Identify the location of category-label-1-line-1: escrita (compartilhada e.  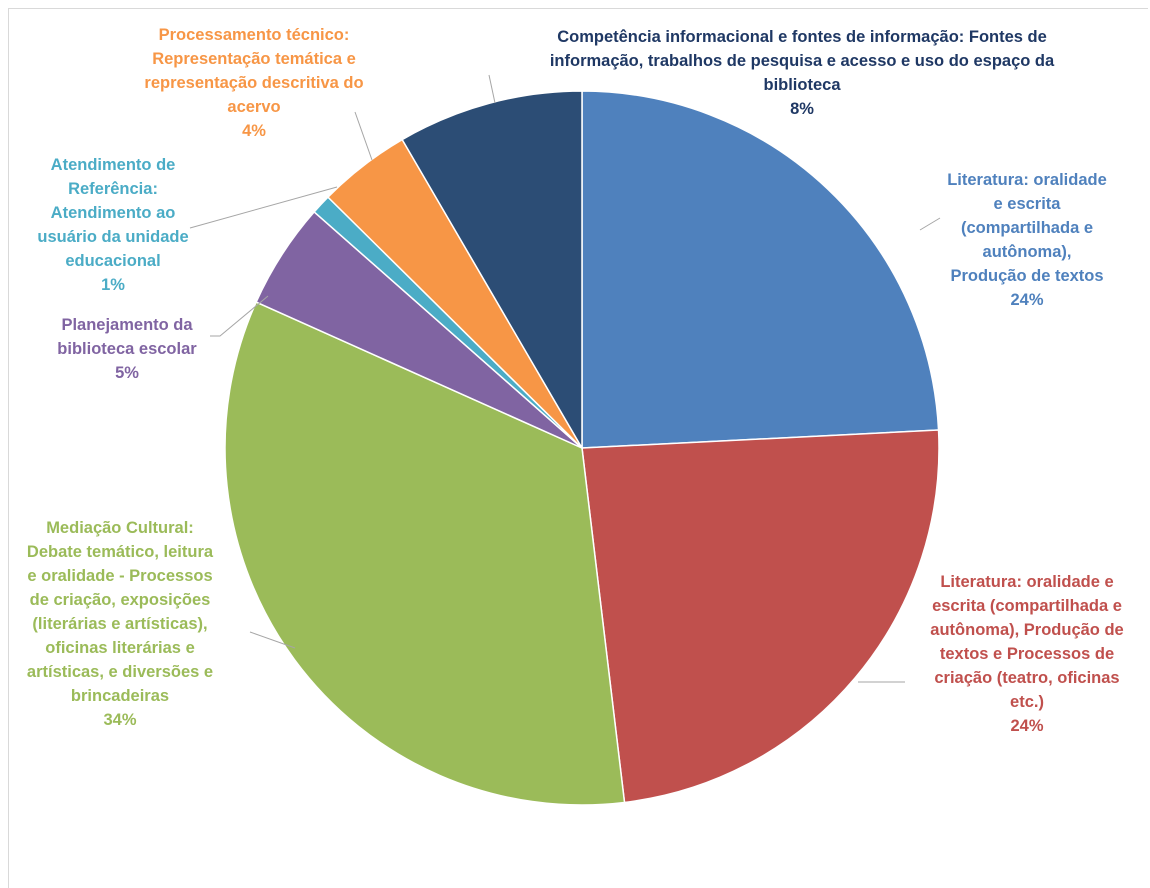
(1027, 606).